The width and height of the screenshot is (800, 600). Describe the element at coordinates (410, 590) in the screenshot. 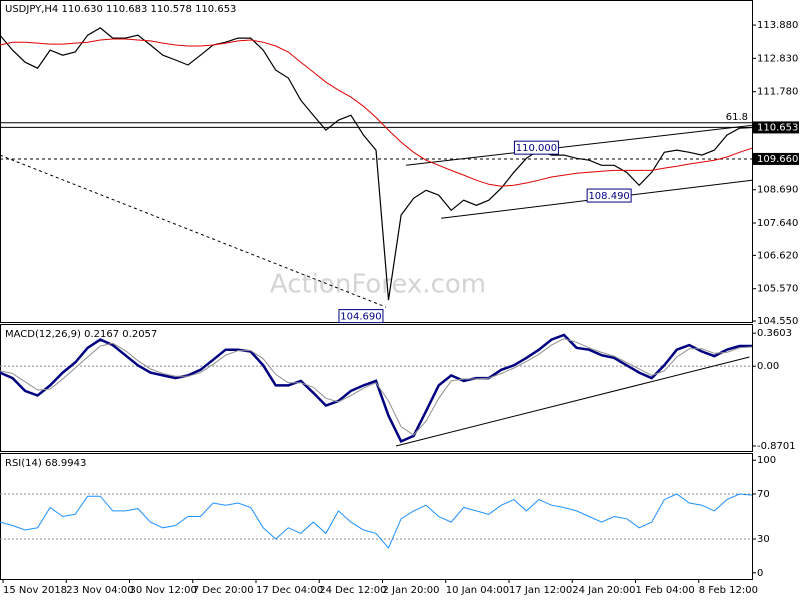

I see `x-tick-label: 2 Jan 20:00` at that location.